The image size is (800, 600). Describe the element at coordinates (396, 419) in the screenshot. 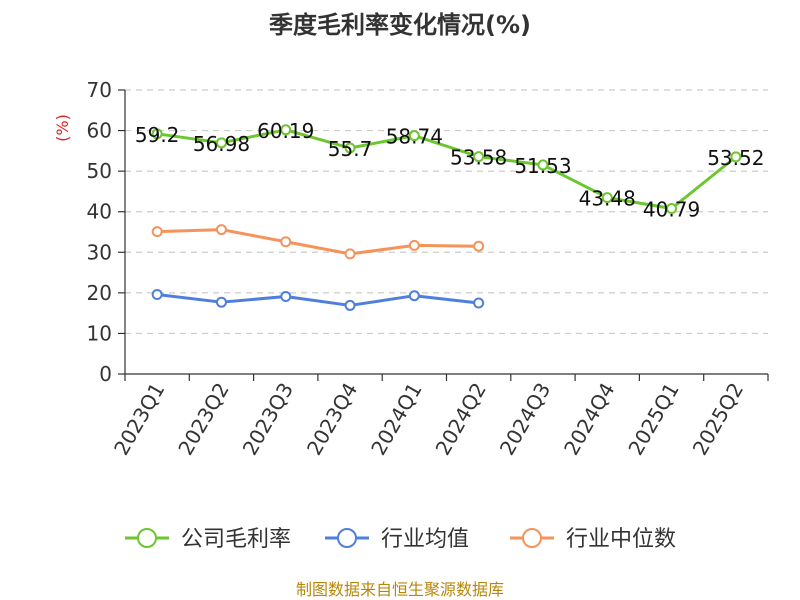

I see `x-tick-label: 2024Q1` at that location.